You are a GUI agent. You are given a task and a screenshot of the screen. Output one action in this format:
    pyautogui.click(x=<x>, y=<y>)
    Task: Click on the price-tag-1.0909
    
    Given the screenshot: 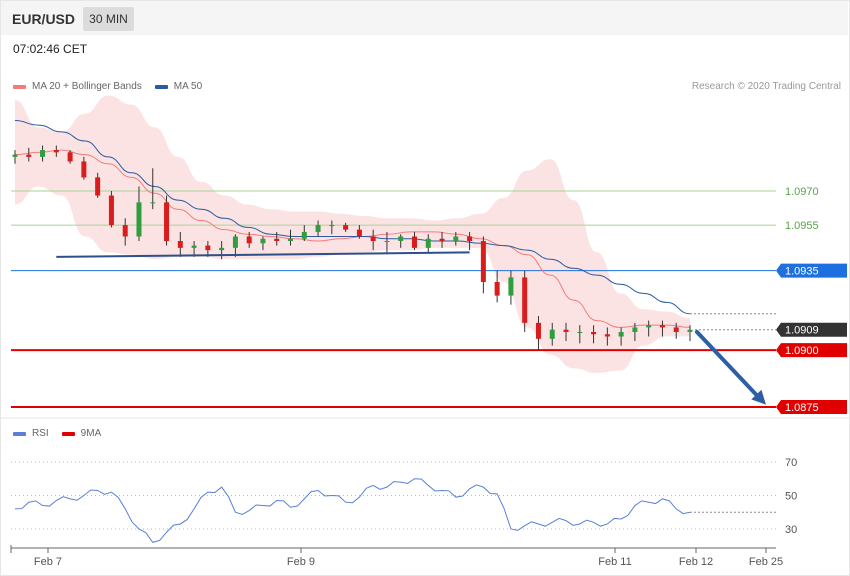 What is the action you would take?
    pyautogui.click(x=811, y=329)
    